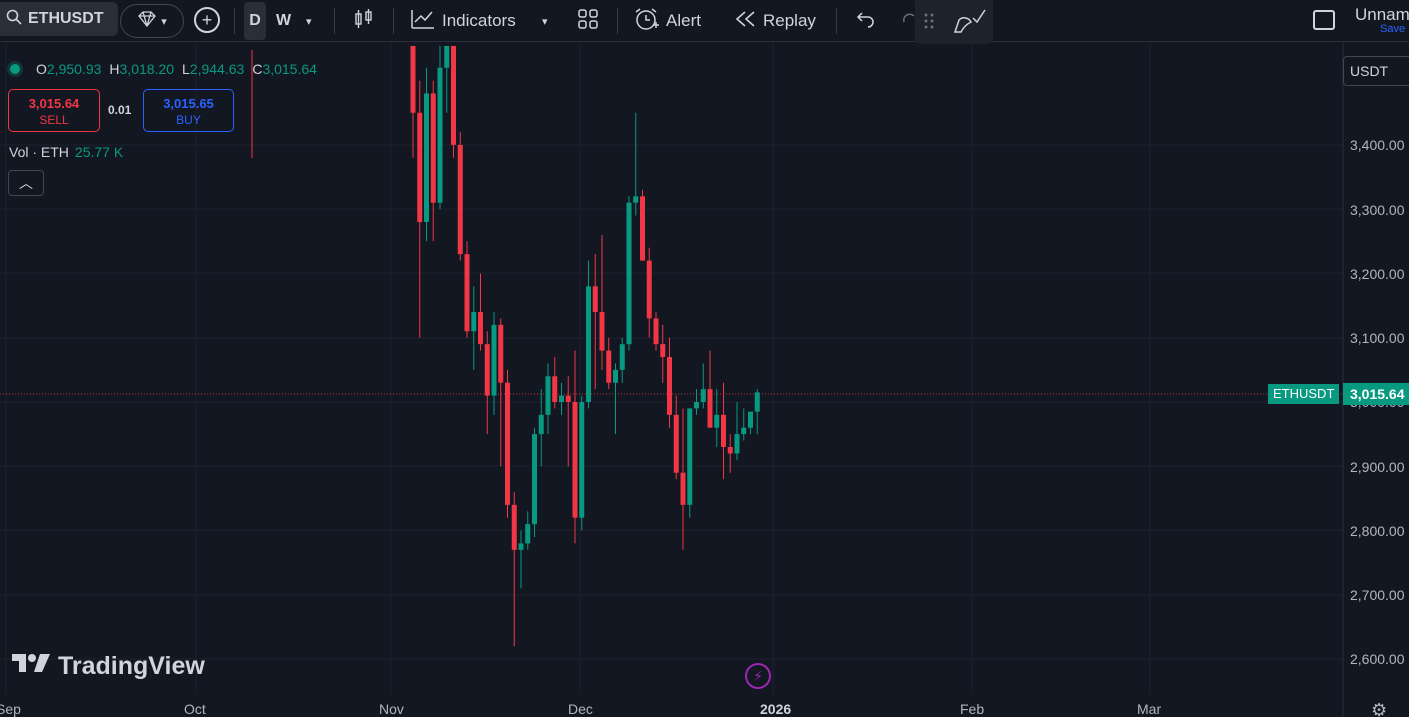  What do you see at coordinates (929, 23) in the screenshot?
I see `drag-handle-icon` at bounding box center [929, 23].